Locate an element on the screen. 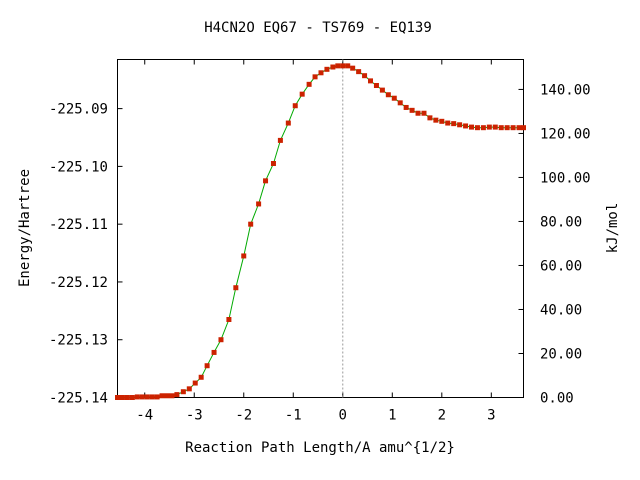  y2-tick-label: 60.00 is located at coordinates (561, 266).